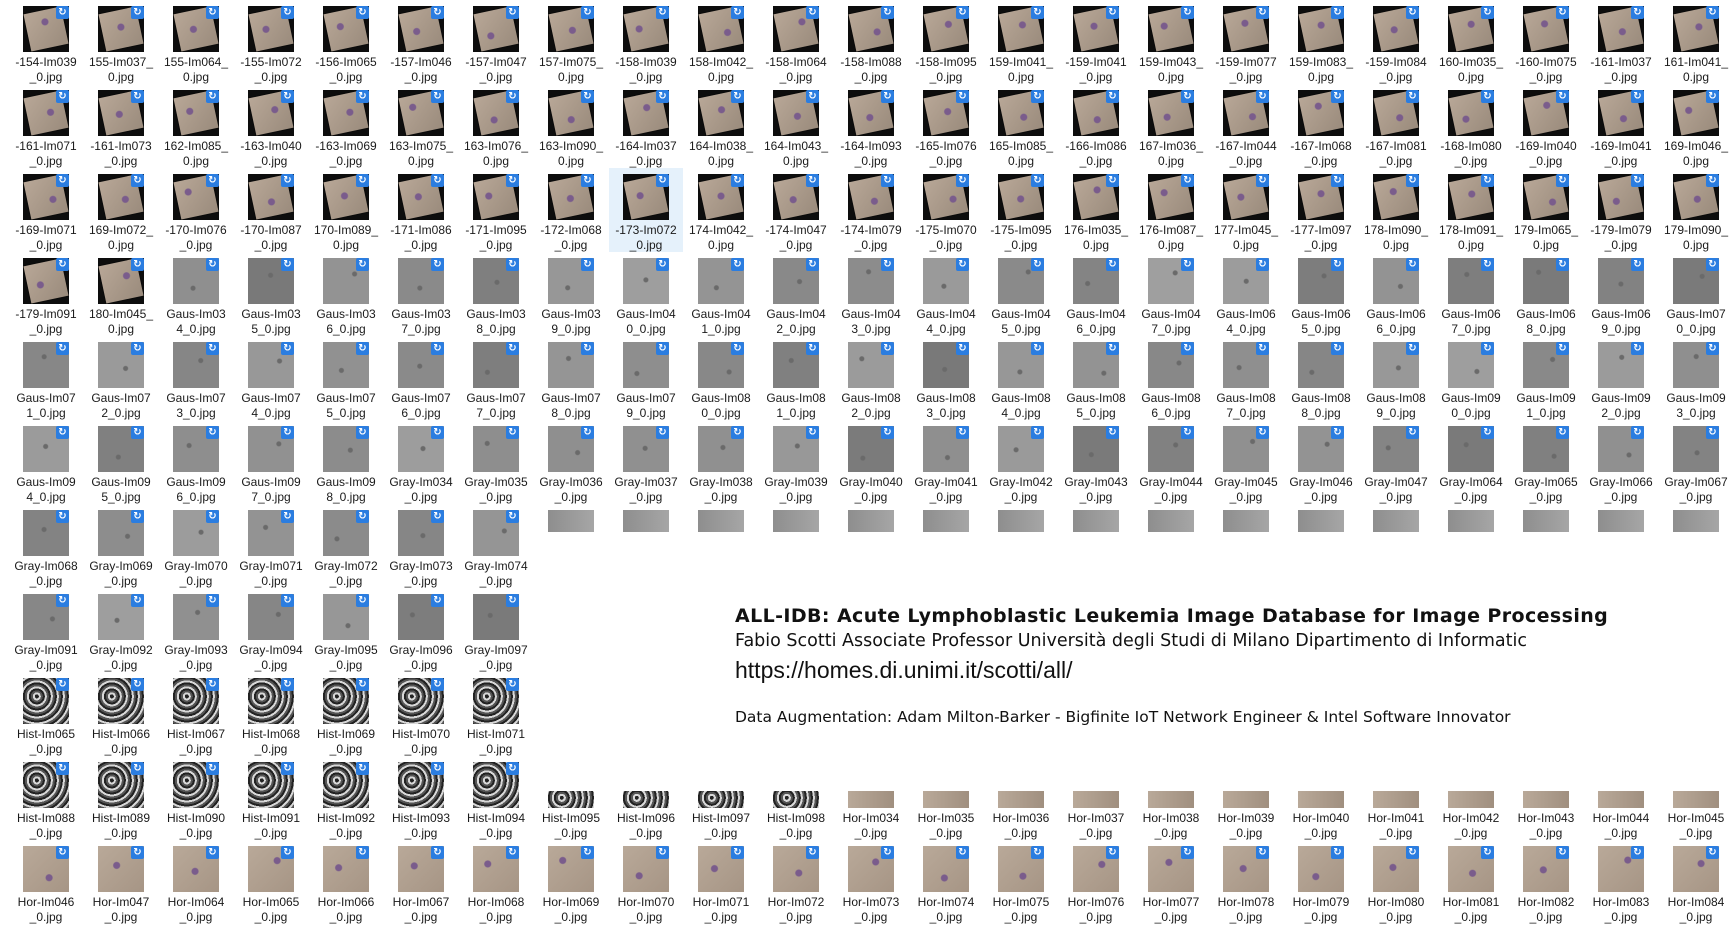 The height and width of the screenshot is (934, 1732). I want to click on file-item: ↻ 164-Im038_ 0.jpg, so click(721, 126).